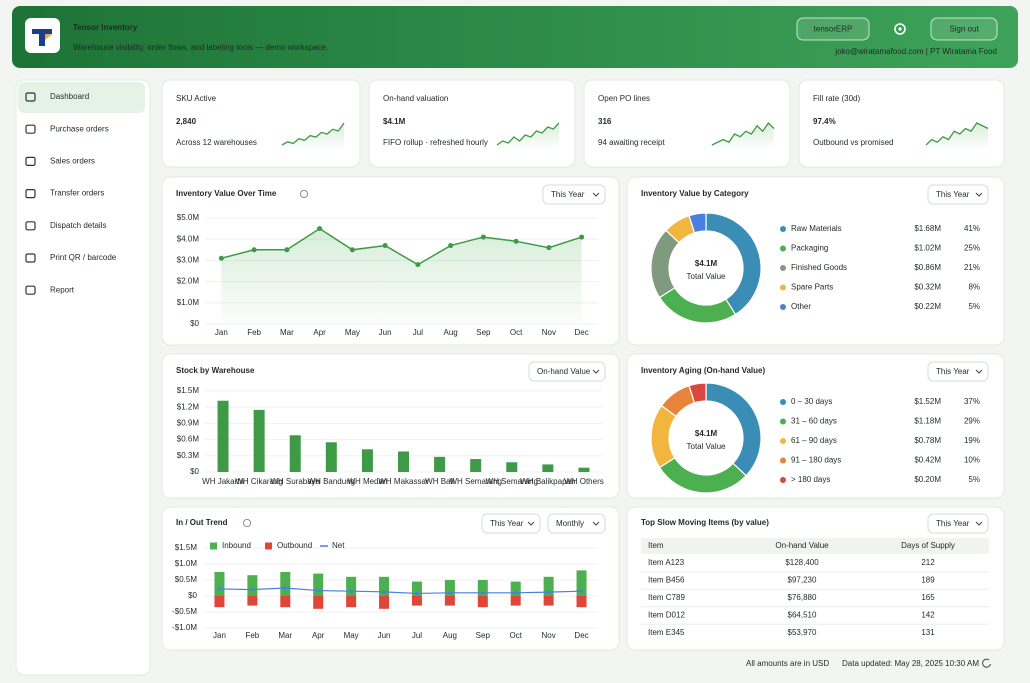 The width and height of the screenshot is (1030, 683). What do you see at coordinates (294, 545) in the screenshot?
I see `legend-label: Outbound` at bounding box center [294, 545].